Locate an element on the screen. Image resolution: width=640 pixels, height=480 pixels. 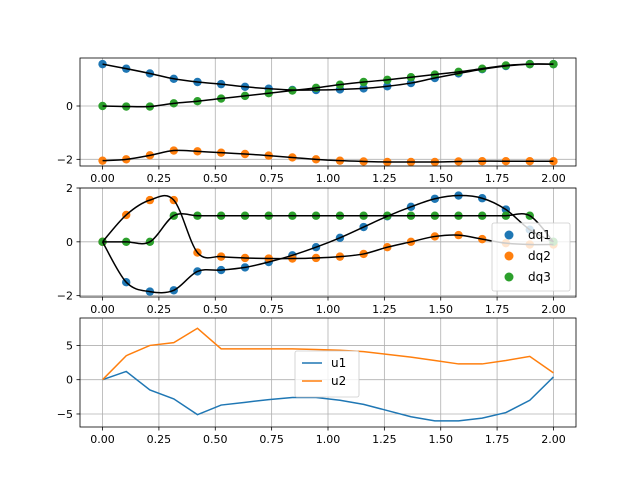
legend-label: u1 is located at coordinates (338, 363).